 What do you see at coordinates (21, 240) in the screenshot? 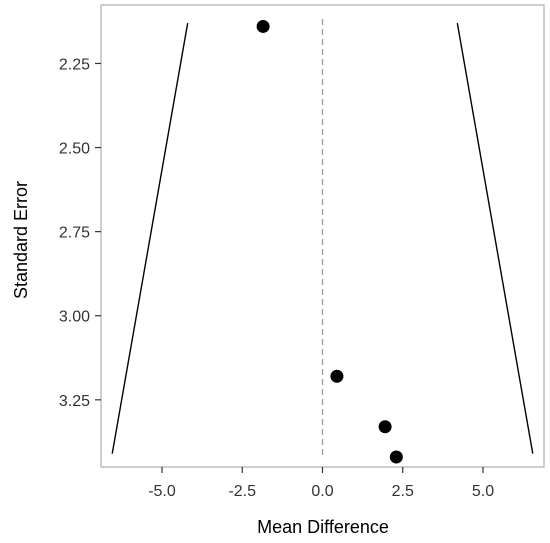
I see `y-axis-title: Standard Error` at bounding box center [21, 240].